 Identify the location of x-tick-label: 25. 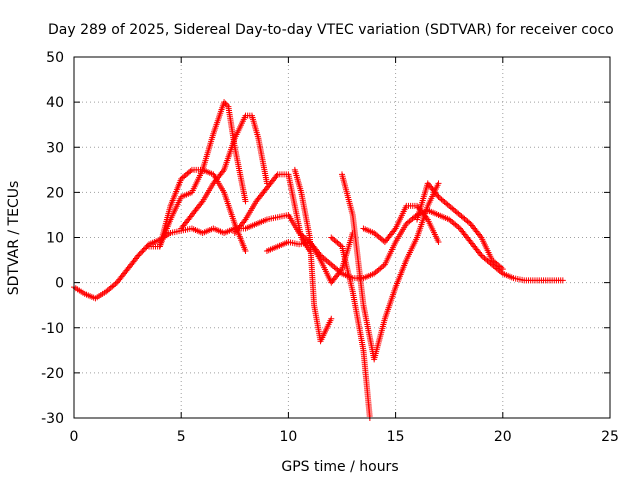
(610, 437).